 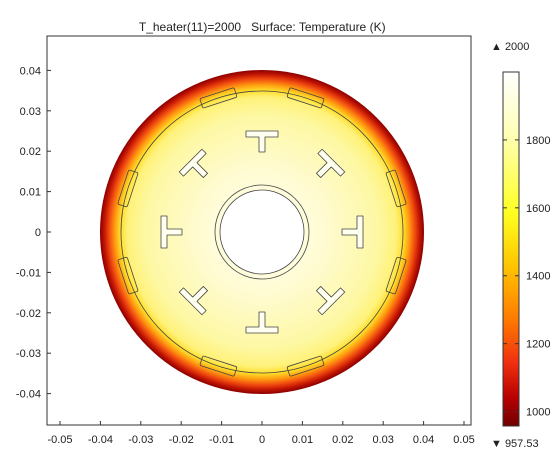 What do you see at coordinates (190, 27) in the screenshot?
I see `plot-title-parameter: T_heater(11)=2000` at bounding box center [190, 27].